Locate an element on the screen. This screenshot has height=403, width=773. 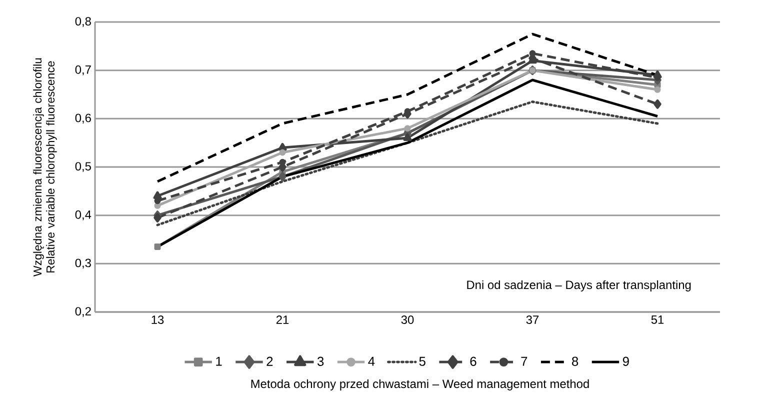
legend-label: 4 is located at coordinates (371, 361).